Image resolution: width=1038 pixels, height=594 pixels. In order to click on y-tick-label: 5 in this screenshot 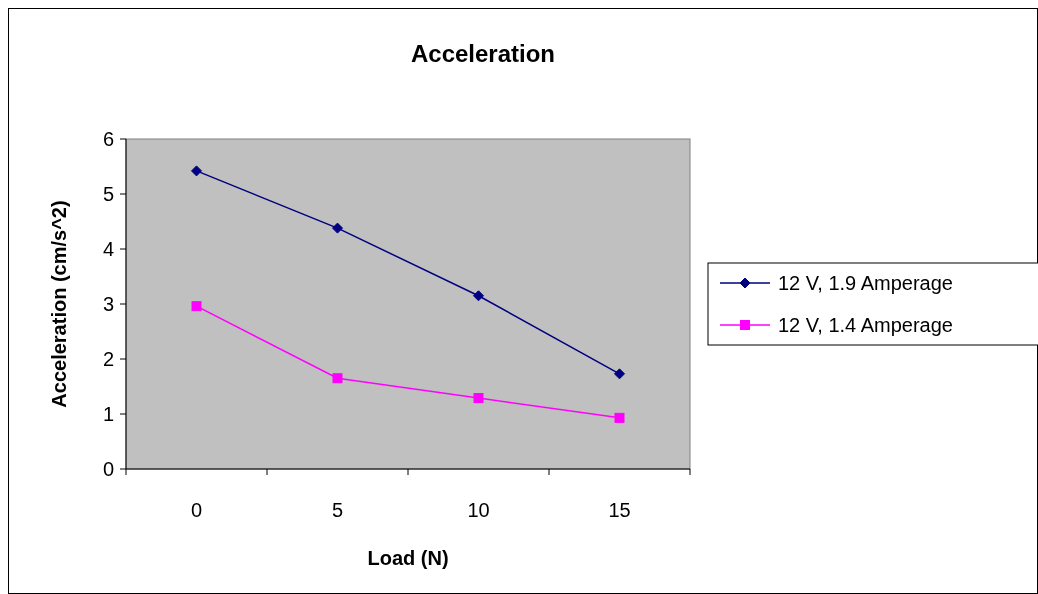, I will do `click(108, 194)`.